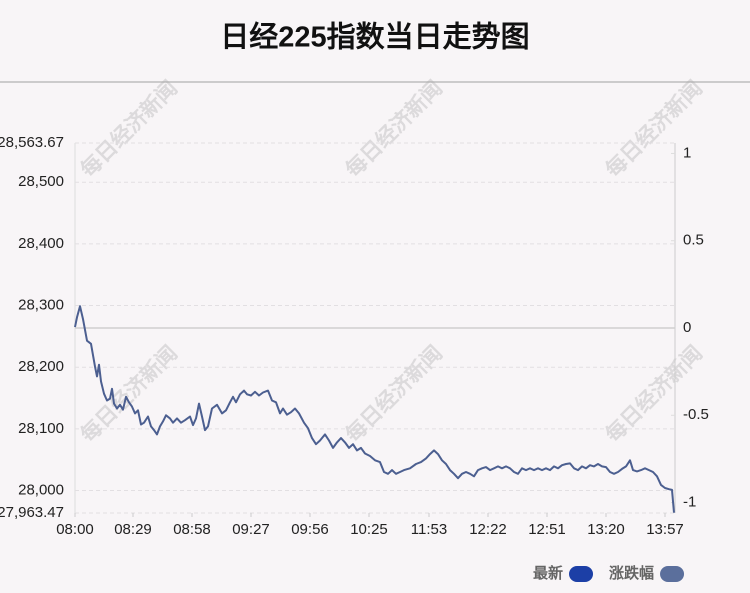  I want to click on legend-label: 涨跌幅, so click(631, 573).